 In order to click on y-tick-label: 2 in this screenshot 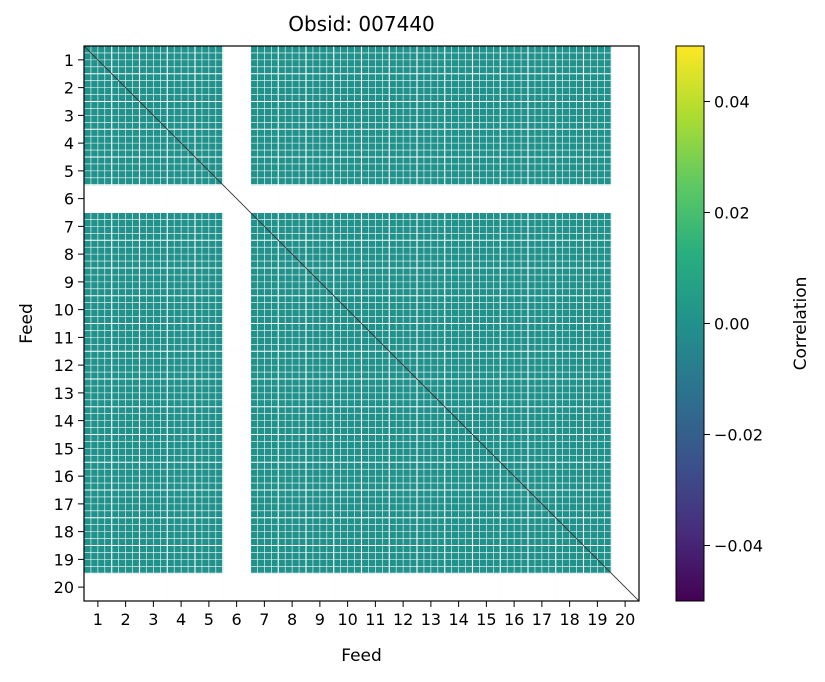, I will do `click(69, 88)`.